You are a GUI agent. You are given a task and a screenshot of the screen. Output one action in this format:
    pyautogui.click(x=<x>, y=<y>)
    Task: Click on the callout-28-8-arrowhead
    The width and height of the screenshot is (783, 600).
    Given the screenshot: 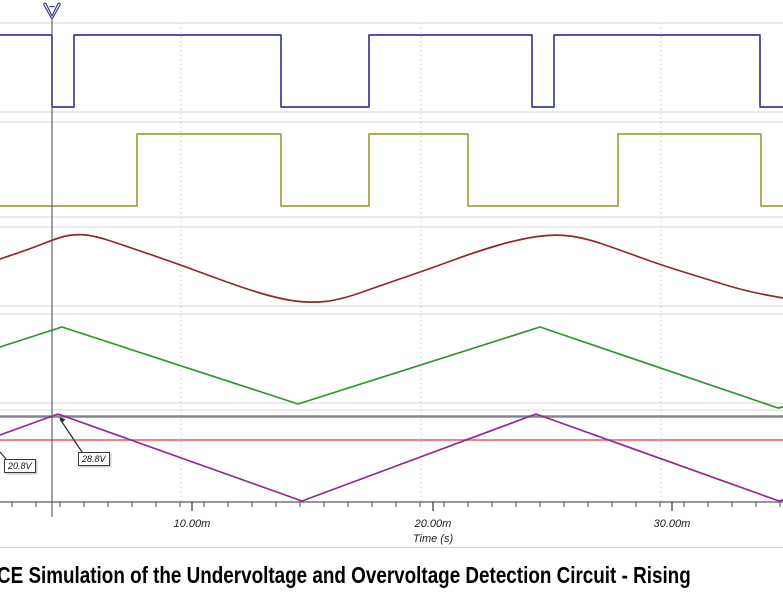 What is the action you would take?
    pyautogui.click(x=62, y=420)
    